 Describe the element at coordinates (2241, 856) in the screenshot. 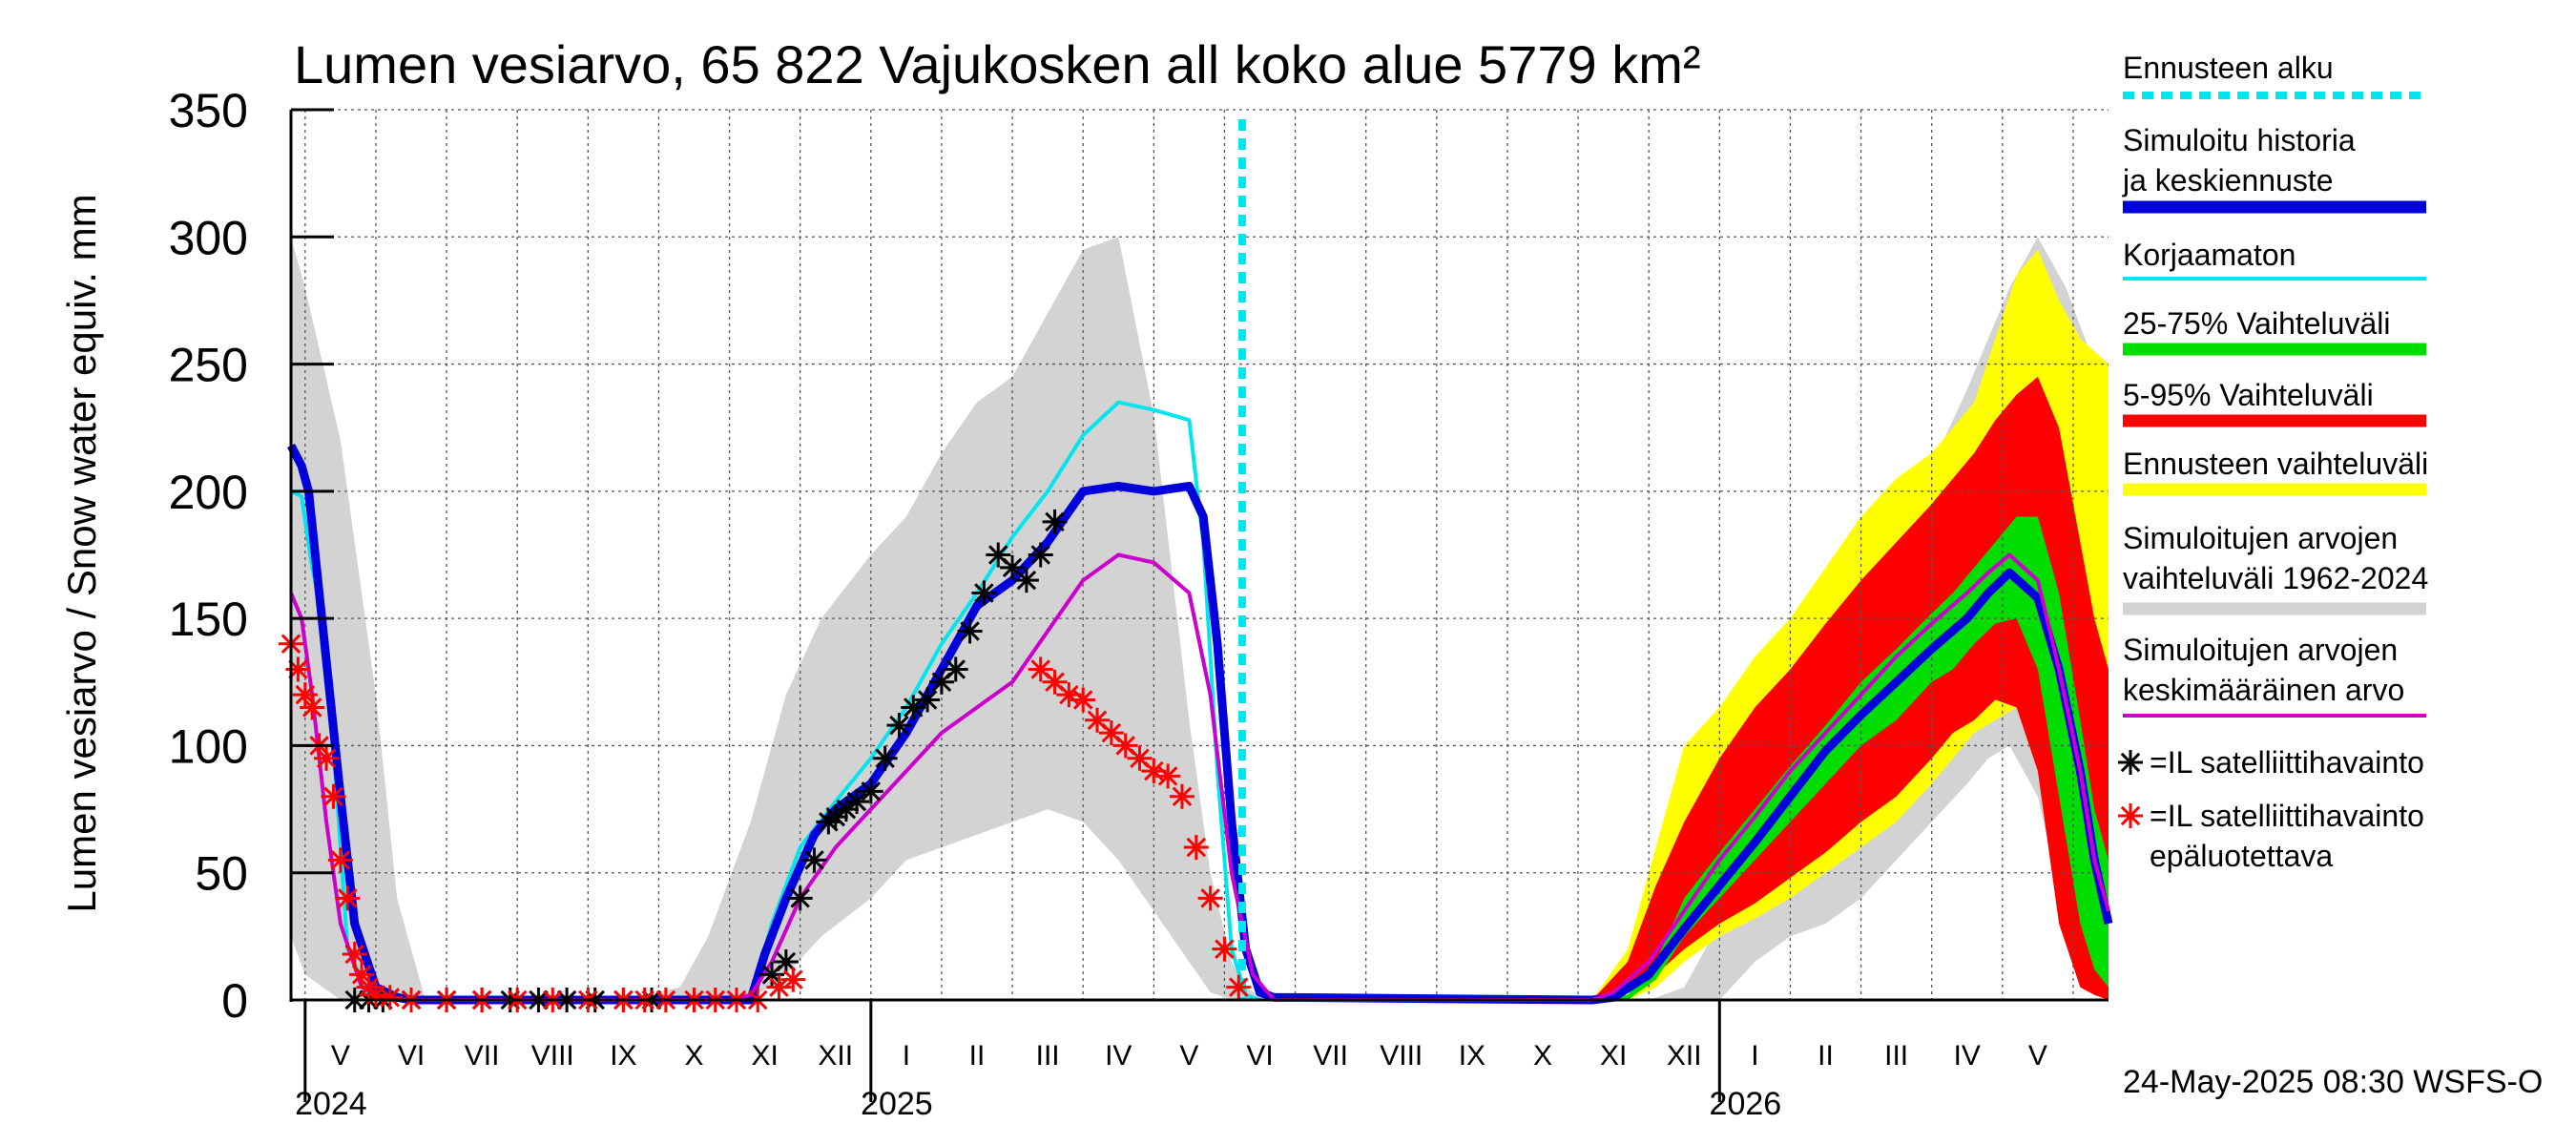

I see `legend-label: epäluotettava` at that location.